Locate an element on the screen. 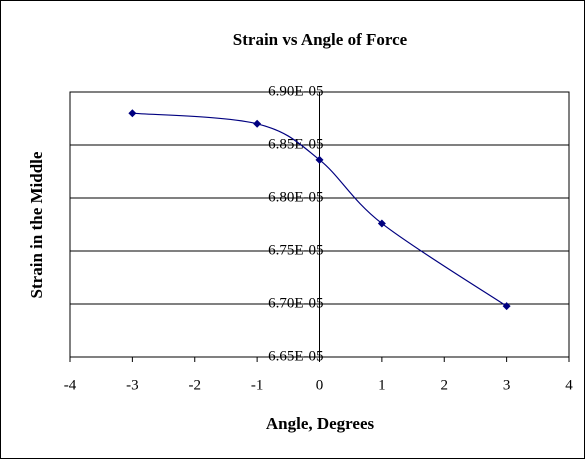  y-tick-label: 6.90E-05 is located at coordinates (295, 91).